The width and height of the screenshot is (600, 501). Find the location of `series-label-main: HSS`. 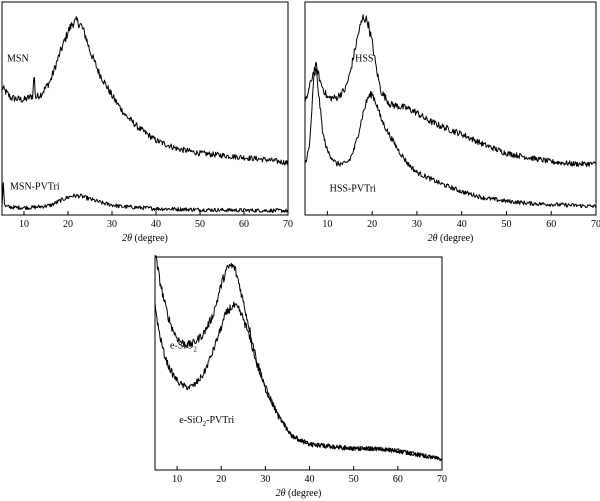

series-label-main: HSS is located at coordinates (364, 59).